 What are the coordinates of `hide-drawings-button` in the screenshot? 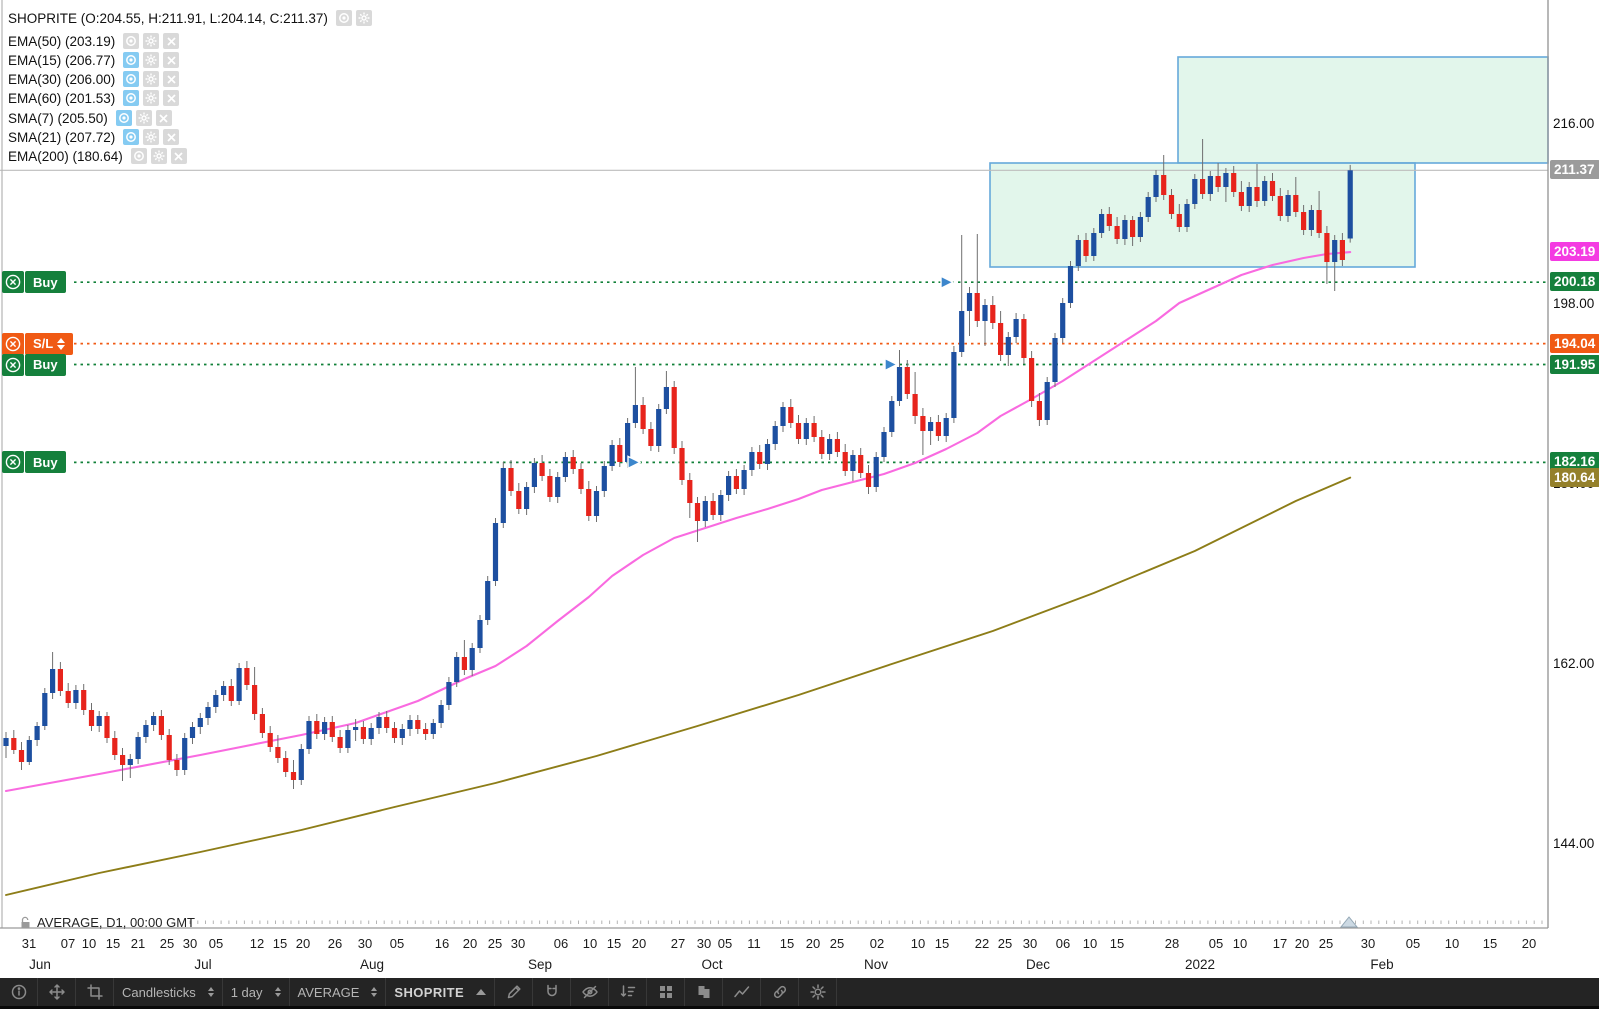 It's located at (590, 992).